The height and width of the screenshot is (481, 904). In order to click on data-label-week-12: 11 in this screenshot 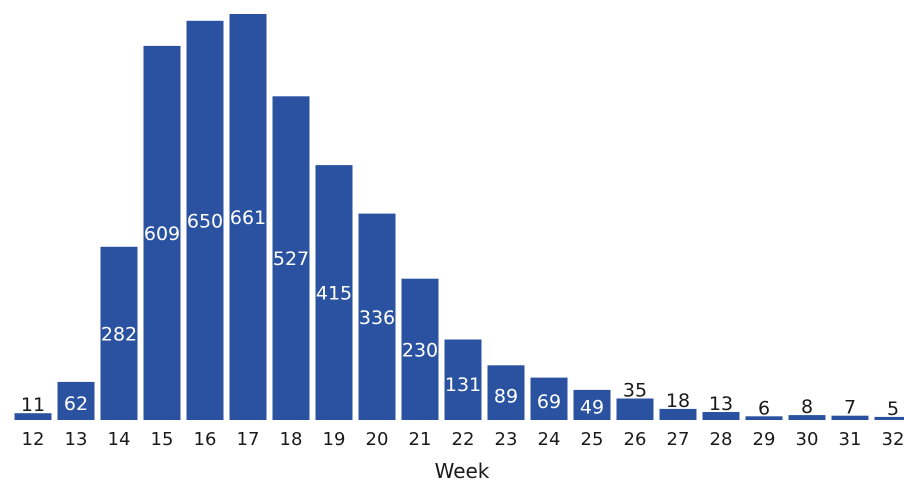, I will do `click(33, 405)`.